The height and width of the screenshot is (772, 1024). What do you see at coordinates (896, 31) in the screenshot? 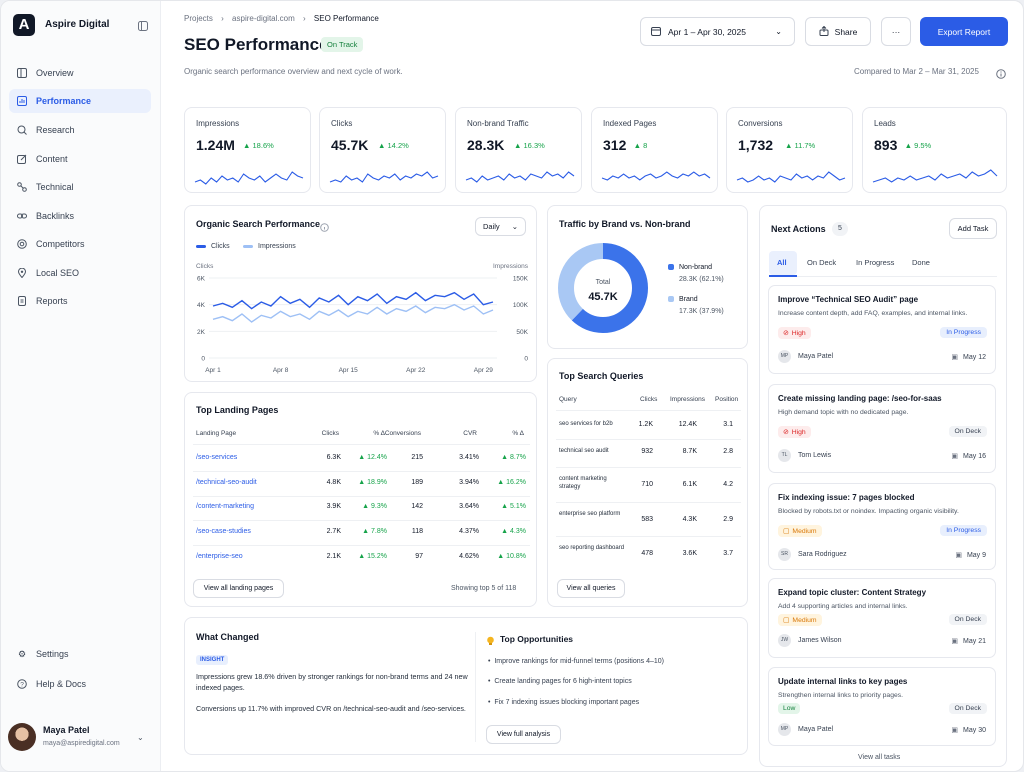
I see `more-options-button: ···` at bounding box center [896, 31].